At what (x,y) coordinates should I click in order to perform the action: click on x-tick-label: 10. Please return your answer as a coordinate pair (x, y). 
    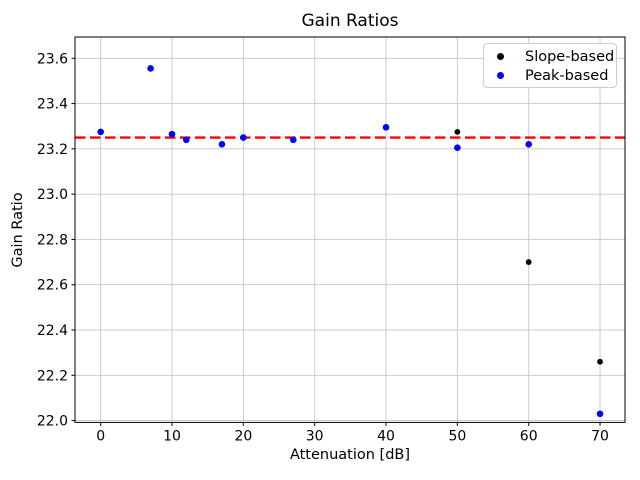
    Looking at the image, I should click on (172, 436).